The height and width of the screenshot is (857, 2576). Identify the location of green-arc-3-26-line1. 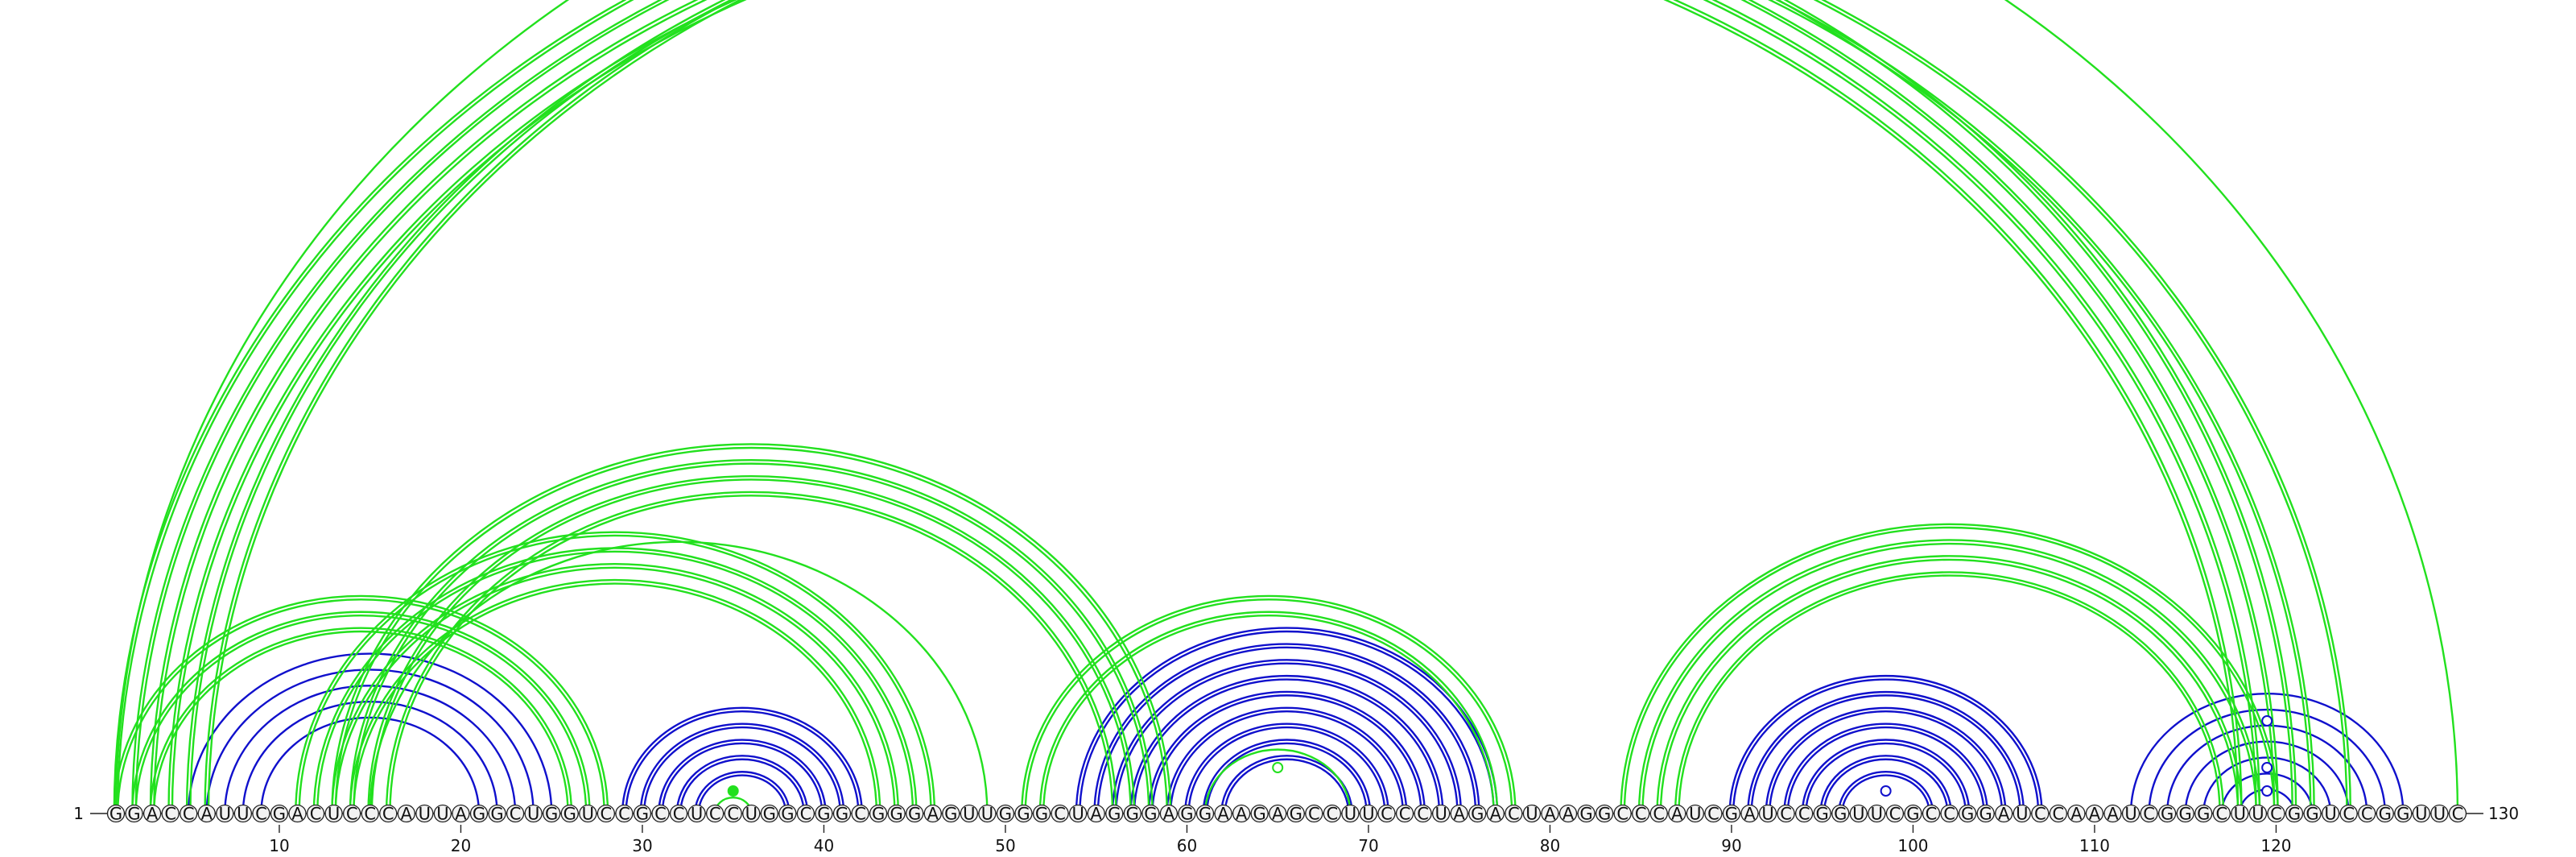
(361, 722).